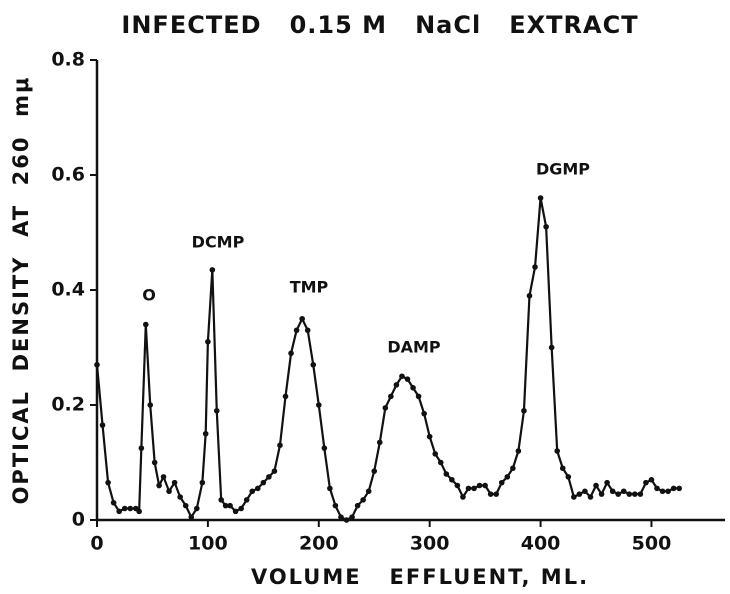  What do you see at coordinates (430, 544) in the screenshot?
I see `x-tick-label: 300` at bounding box center [430, 544].